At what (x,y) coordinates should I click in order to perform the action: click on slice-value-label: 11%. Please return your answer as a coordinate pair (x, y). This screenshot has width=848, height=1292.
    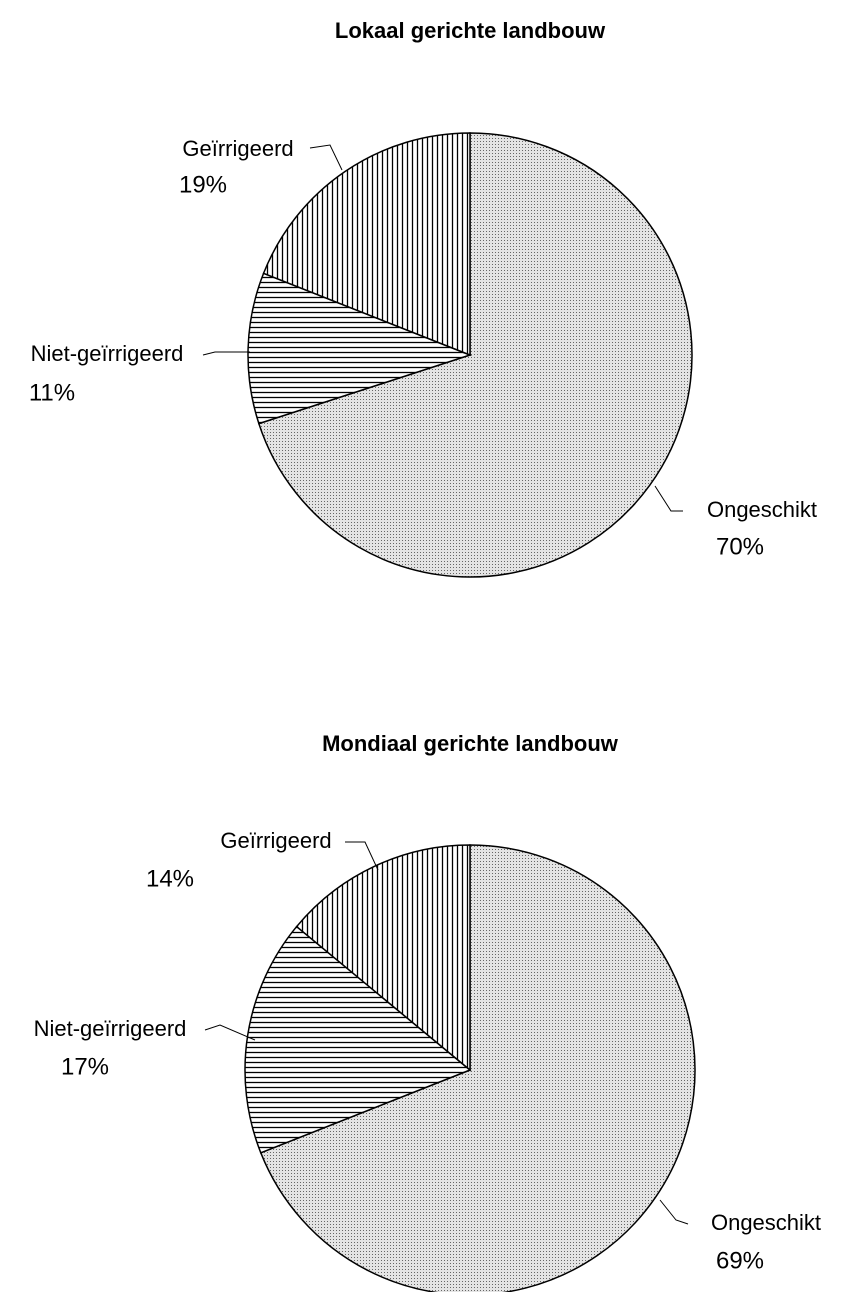
    Looking at the image, I should click on (52, 392).